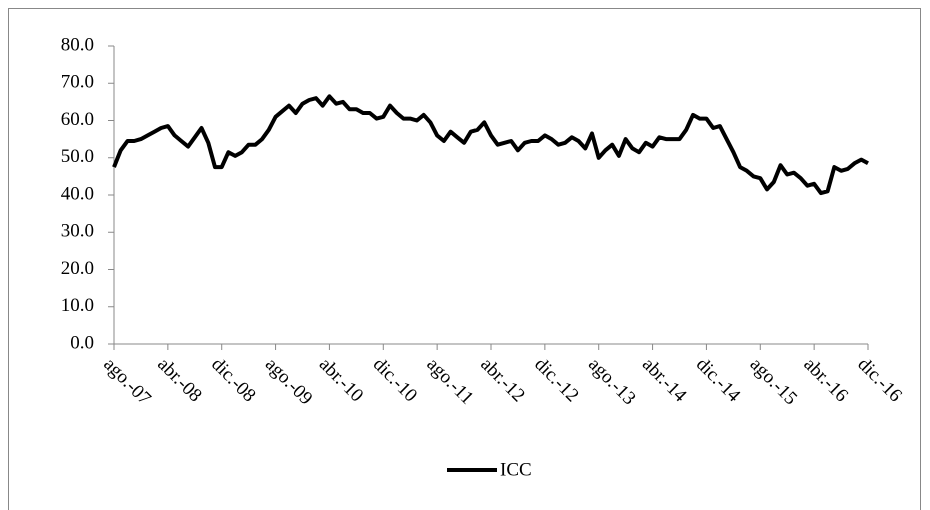  What do you see at coordinates (77, 119) in the screenshot?
I see `y-tick-label: 60.0` at bounding box center [77, 119].